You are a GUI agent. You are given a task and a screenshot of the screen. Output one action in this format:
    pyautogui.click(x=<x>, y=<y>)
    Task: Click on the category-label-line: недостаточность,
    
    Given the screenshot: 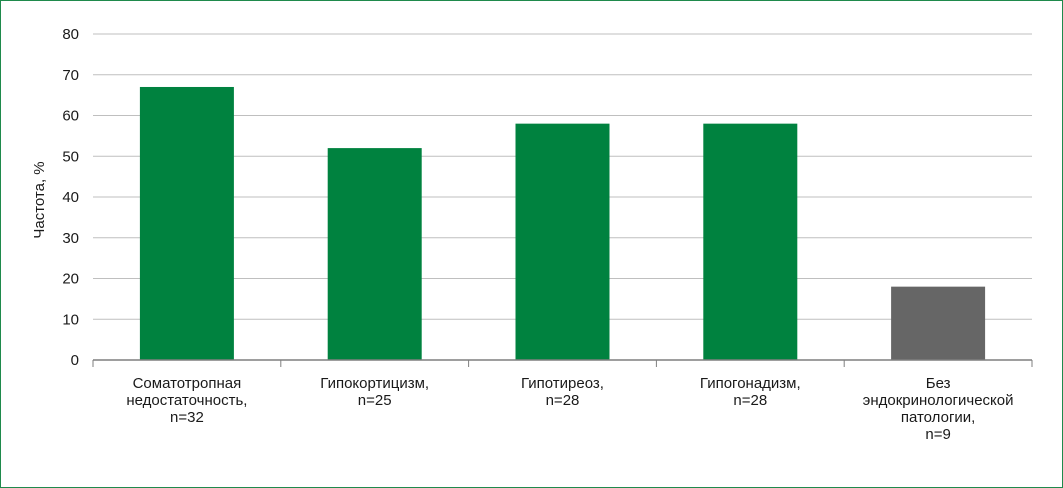 What is the action you would take?
    pyautogui.click(x=186, y=400)
    